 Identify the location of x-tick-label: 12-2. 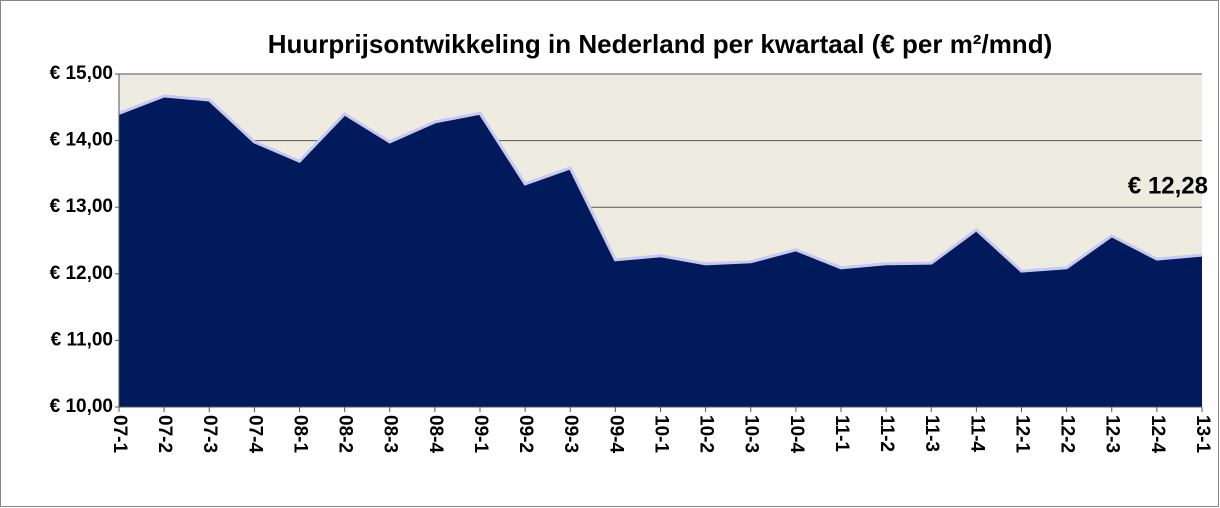
(1067, 434).